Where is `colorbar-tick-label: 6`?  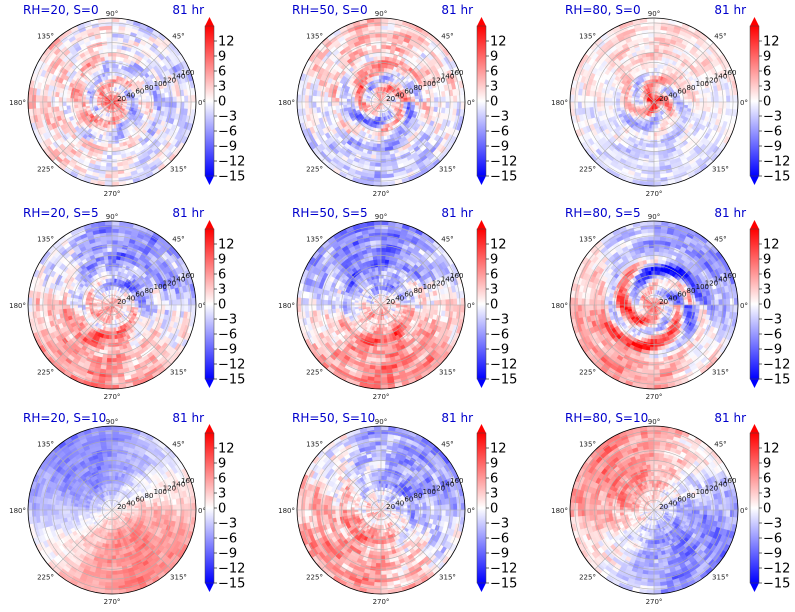
colorbar-tick-label: 6 is located at coordinates (494, 72).